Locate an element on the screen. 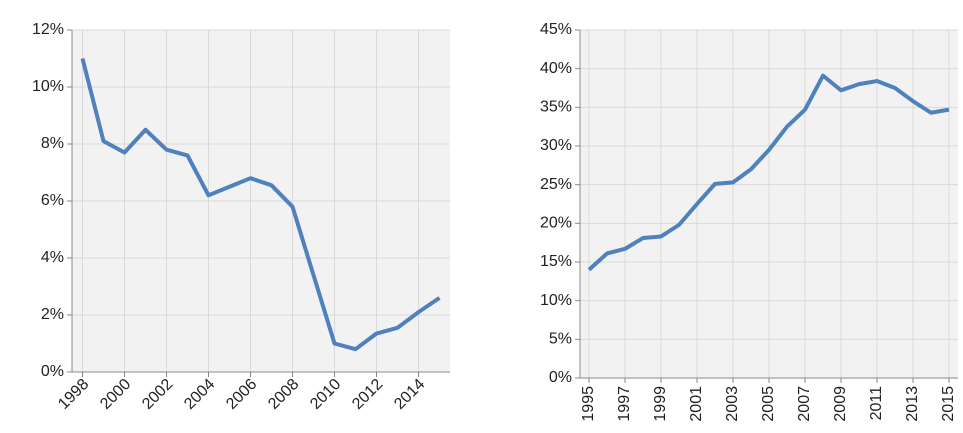 Image resolution: width=963 pixels, height=433 pixels. x-tick-label: 2010 is located at coordinates (325, 394).